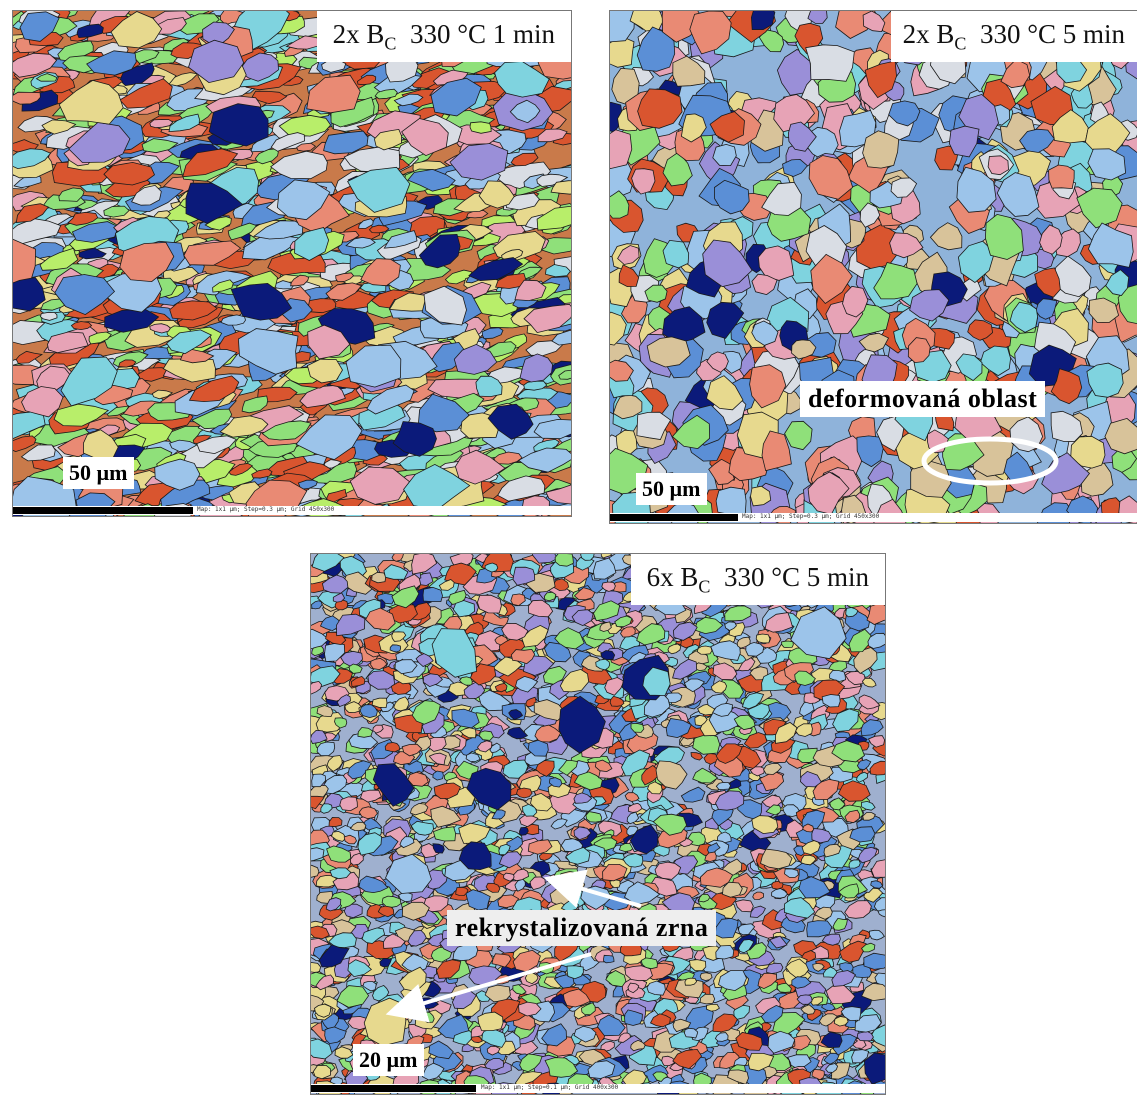 The height and width of the screenshot is (1095, 1137). Describe the element at coordinates (482, 34) in the screenshot. I see `label-conditions: 330 °C 1 min` at that location.